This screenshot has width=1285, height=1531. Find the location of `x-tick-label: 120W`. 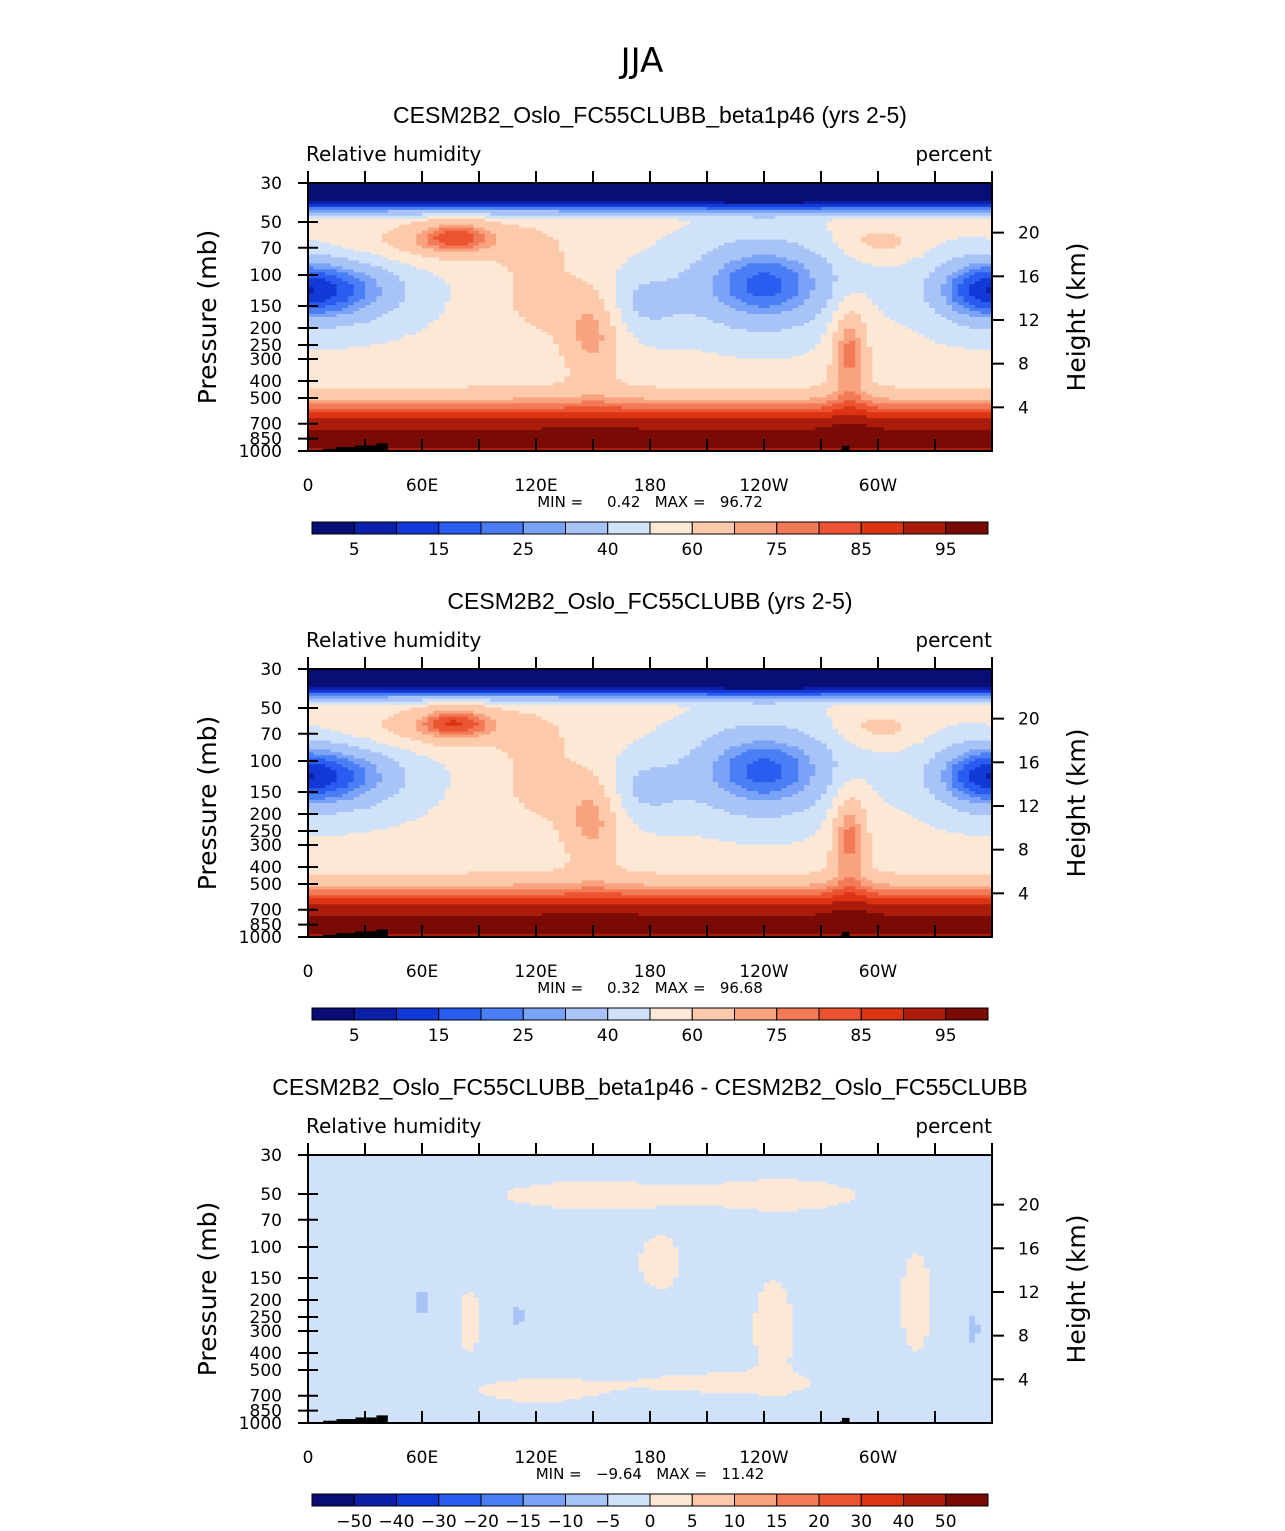

x-tick-label: 120W is located at coordinates (763, 1458).